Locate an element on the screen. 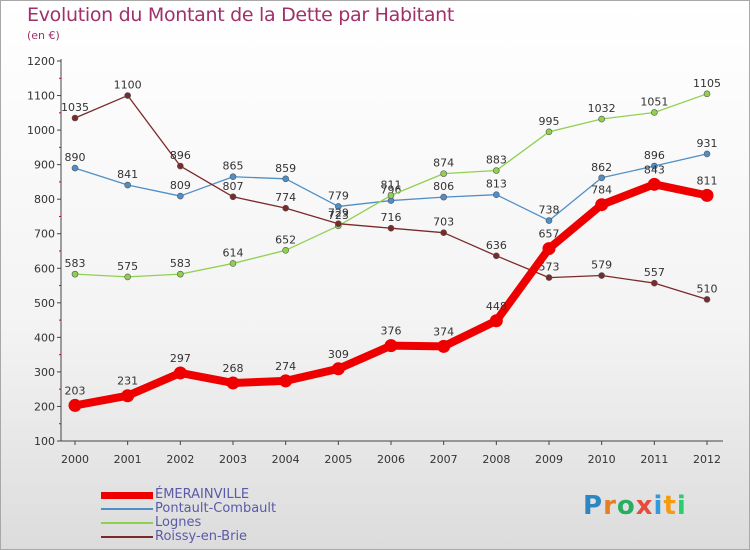 The height and width of the screenshot is (550, 750). data-label-0: 843 is located at coordinates (654, 169).